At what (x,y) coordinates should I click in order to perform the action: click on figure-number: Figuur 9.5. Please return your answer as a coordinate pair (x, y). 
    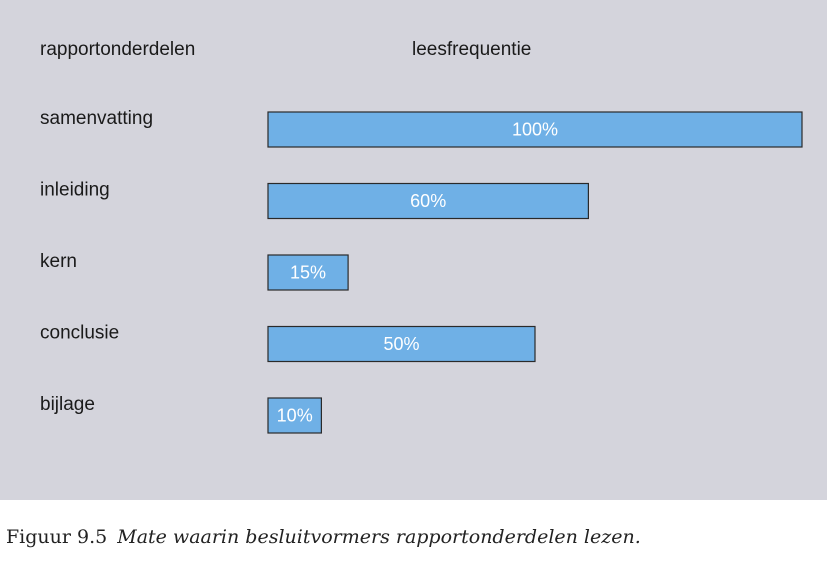
    Looking at the image, I should click on (57, 537).